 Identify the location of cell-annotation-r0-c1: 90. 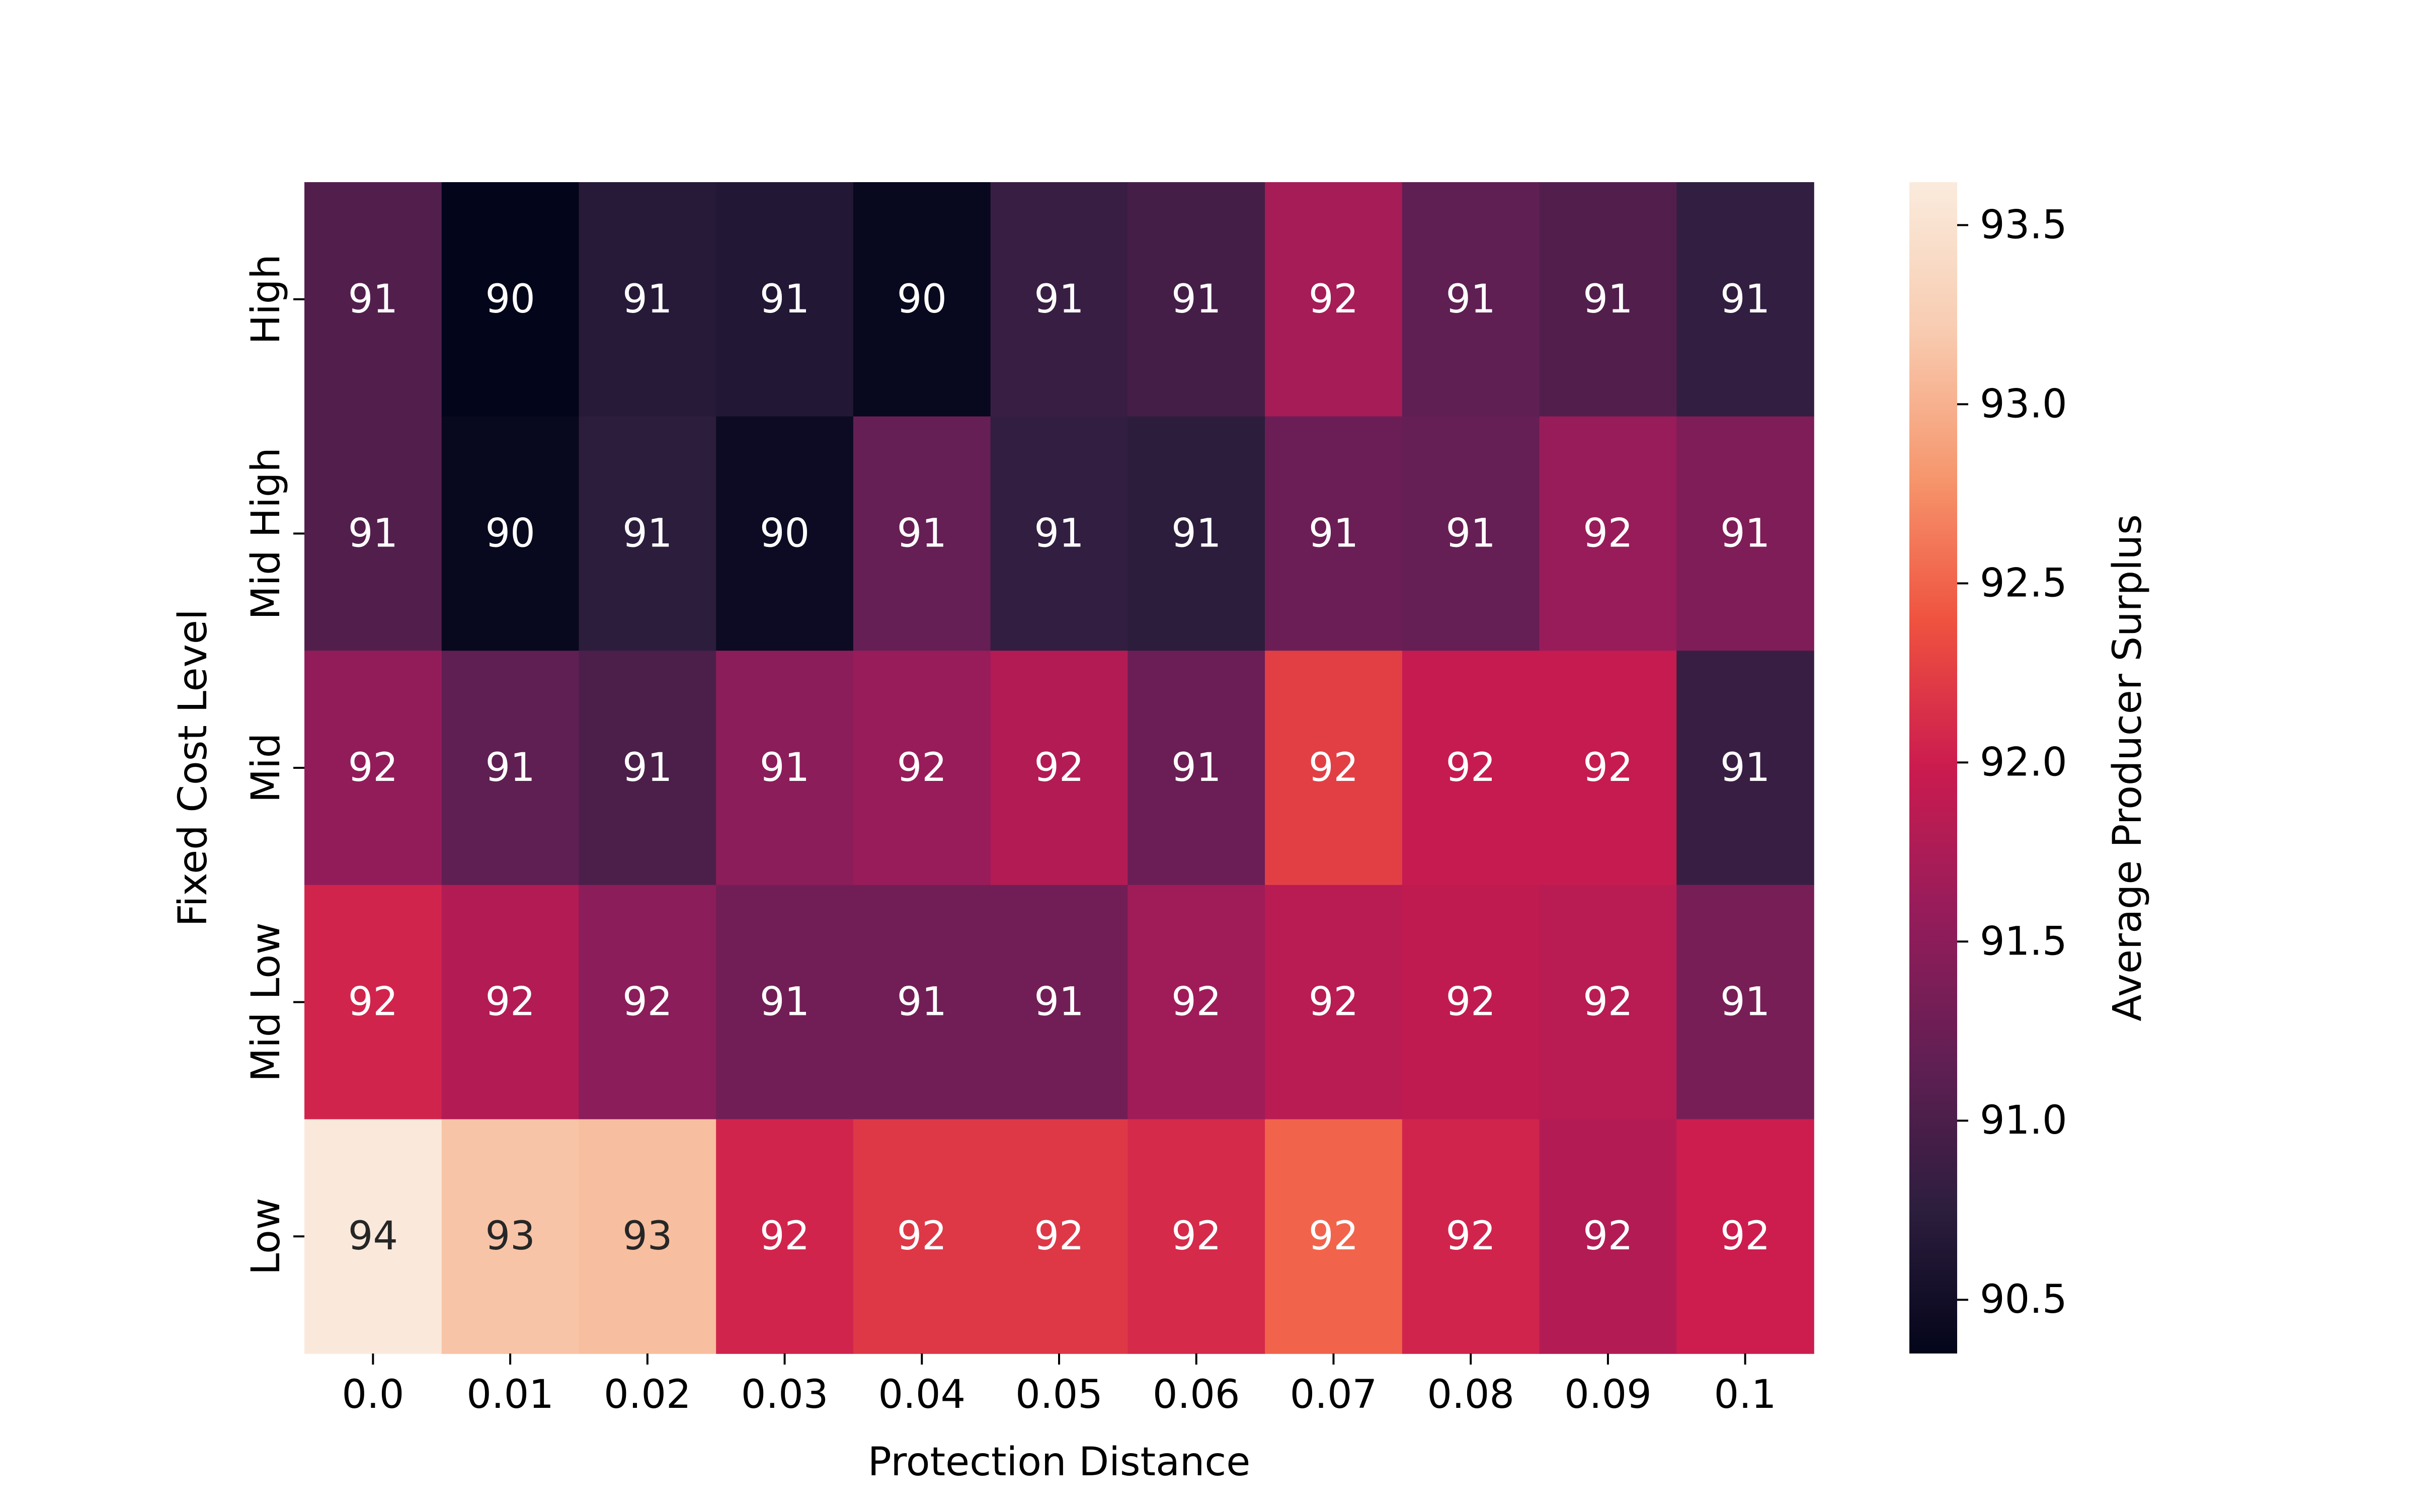
(510, 299).